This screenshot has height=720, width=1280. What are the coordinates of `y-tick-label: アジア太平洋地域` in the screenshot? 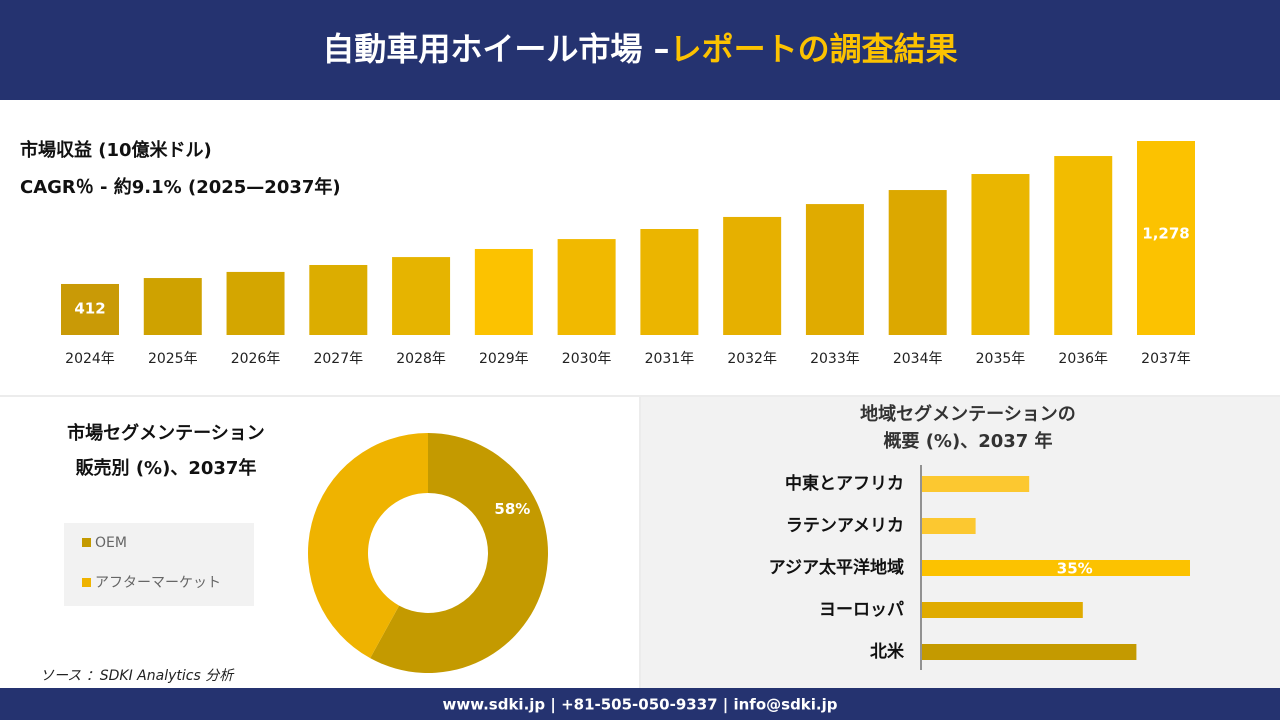 It's located at (836, 567).